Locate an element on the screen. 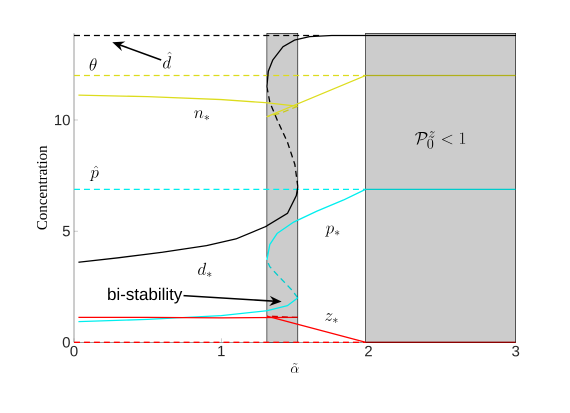  band-label: $\mathcal{P}_0^z < 1$ is located at coordinates (440, 140).